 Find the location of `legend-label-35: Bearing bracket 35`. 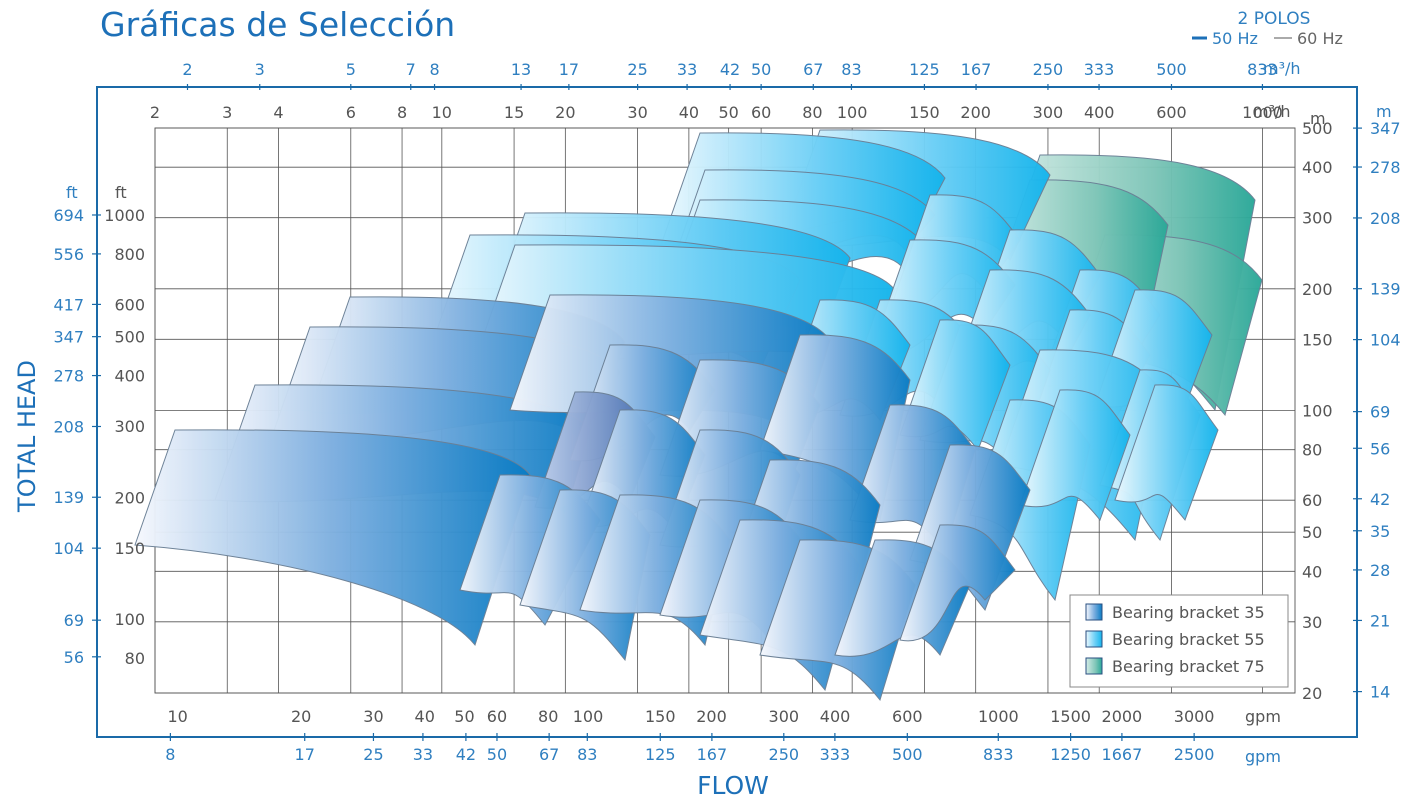

legend-label-35: Bearing bracket 35 is located at coordinates (1188, 612).